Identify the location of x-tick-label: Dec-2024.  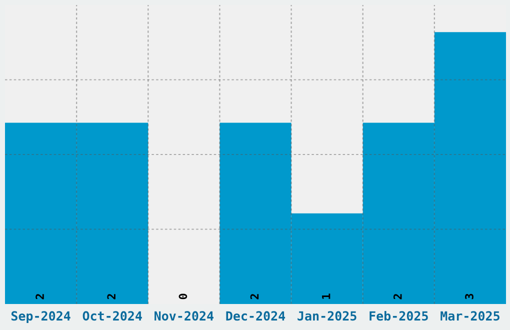
(256, 316).